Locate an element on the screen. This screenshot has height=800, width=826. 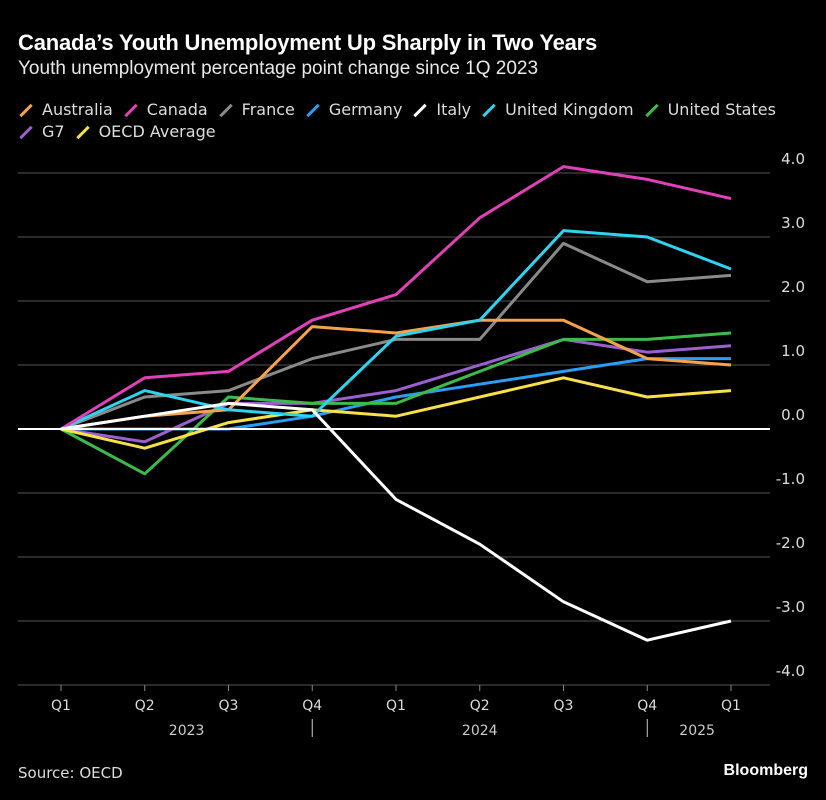
y-tick-label: 0.0 is located at coordinates (793, 415).